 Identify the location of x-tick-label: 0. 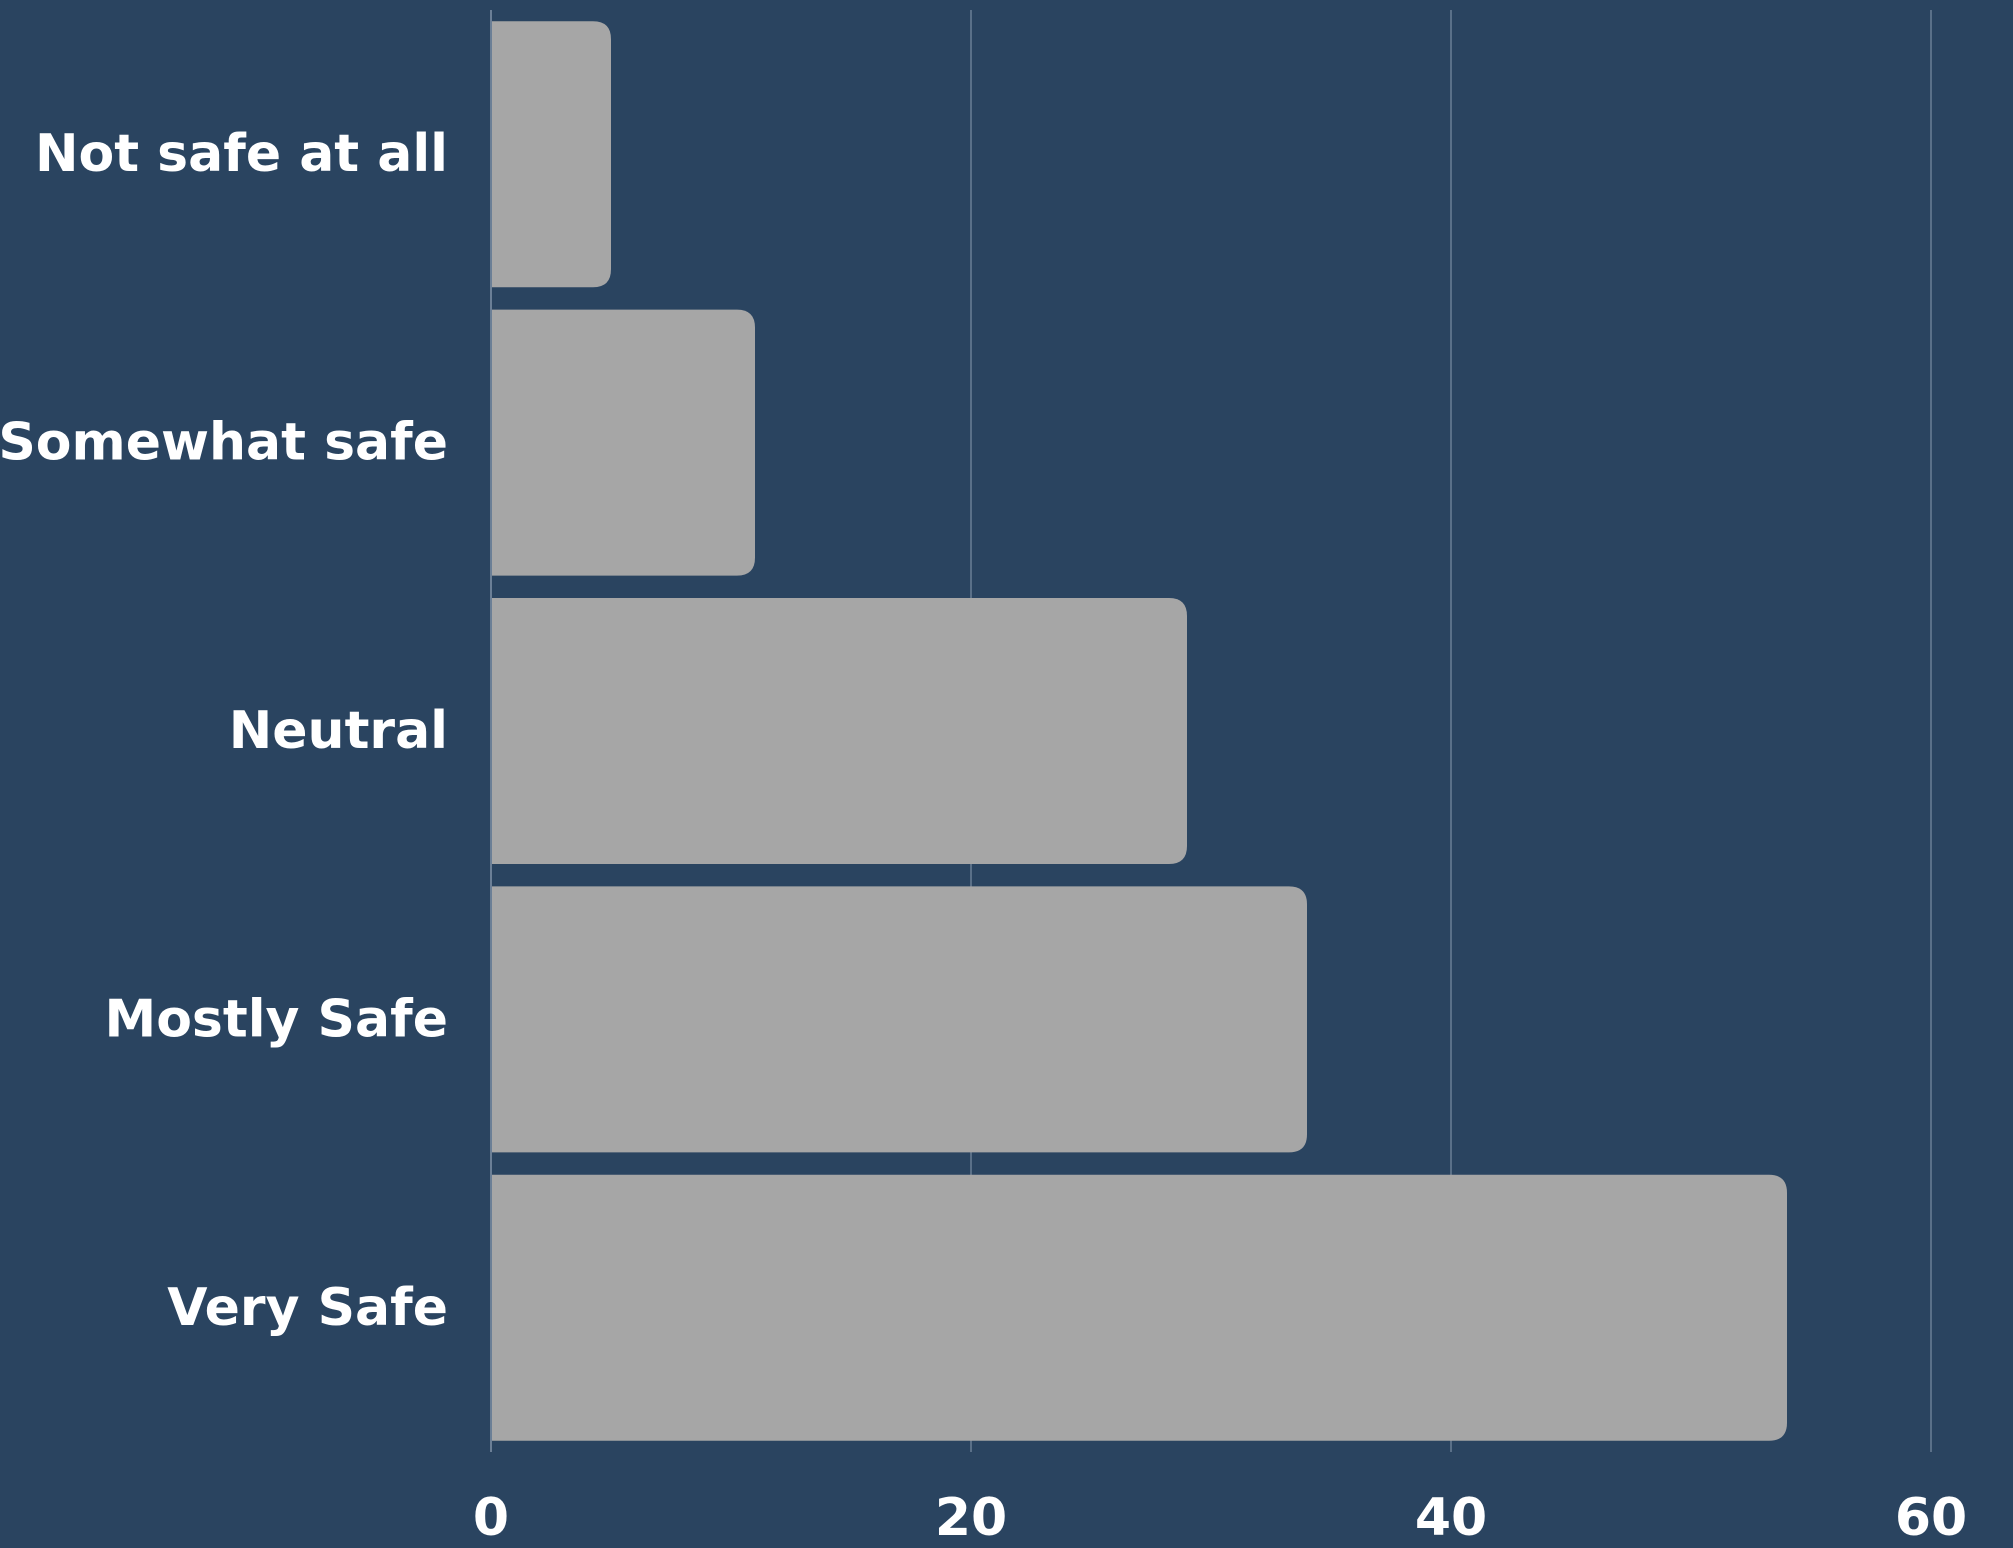
(491, 1516).